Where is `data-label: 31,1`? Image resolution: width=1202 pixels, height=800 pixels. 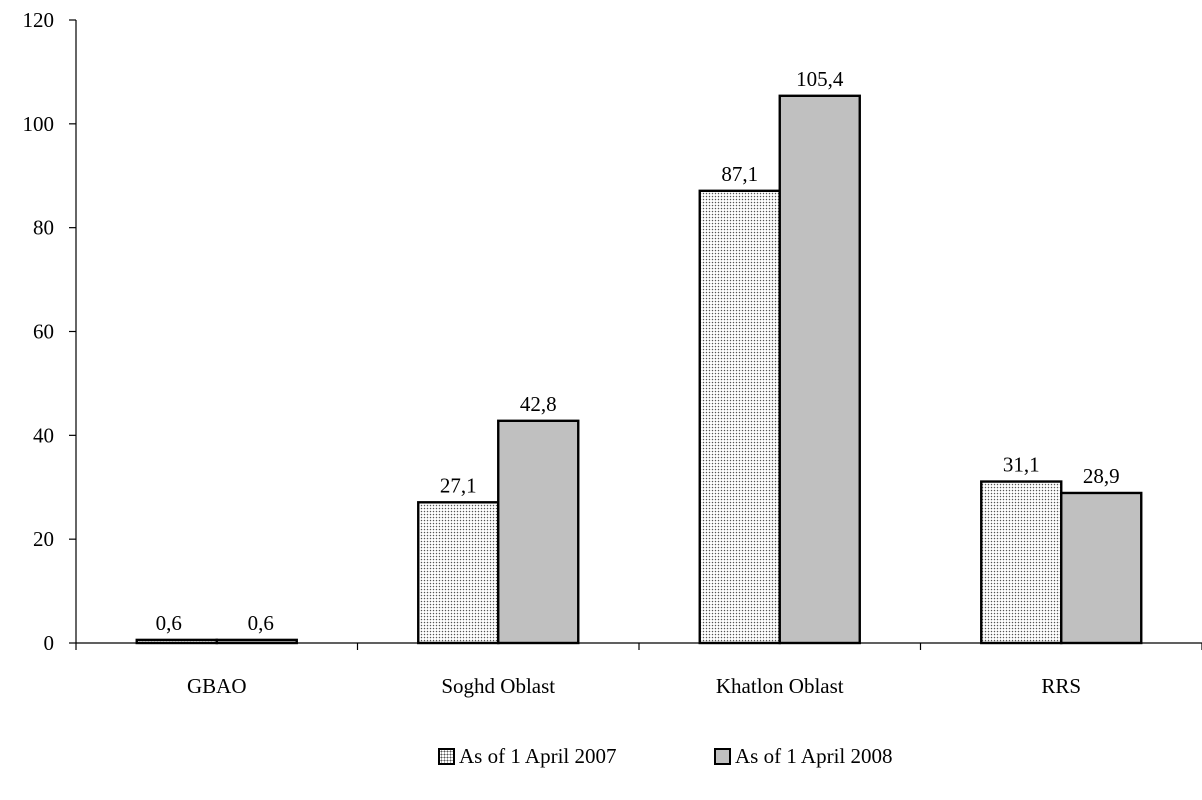
data-label: 31,1 is located at coordinates (1021, 465).